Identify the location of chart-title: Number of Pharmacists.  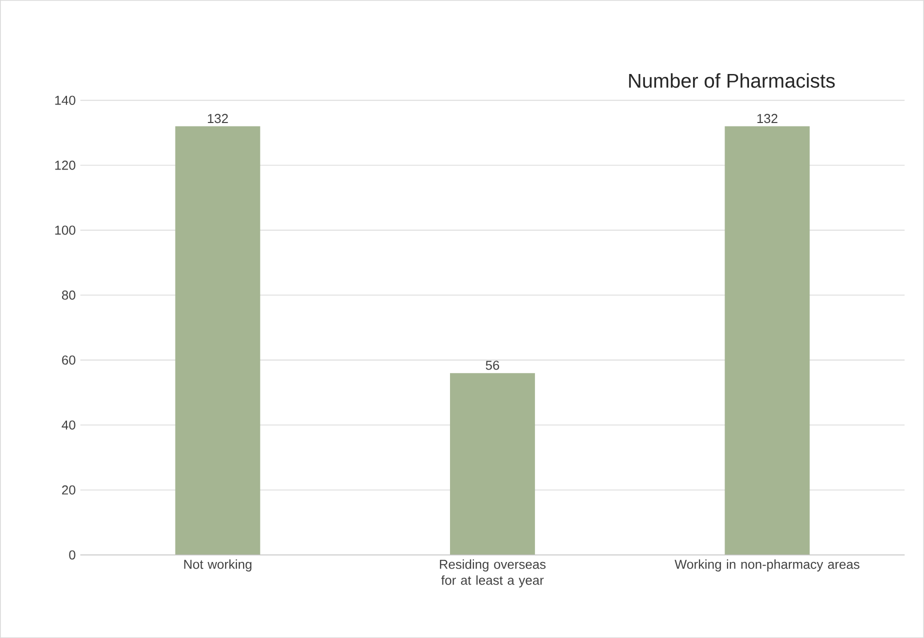
(732, 80).